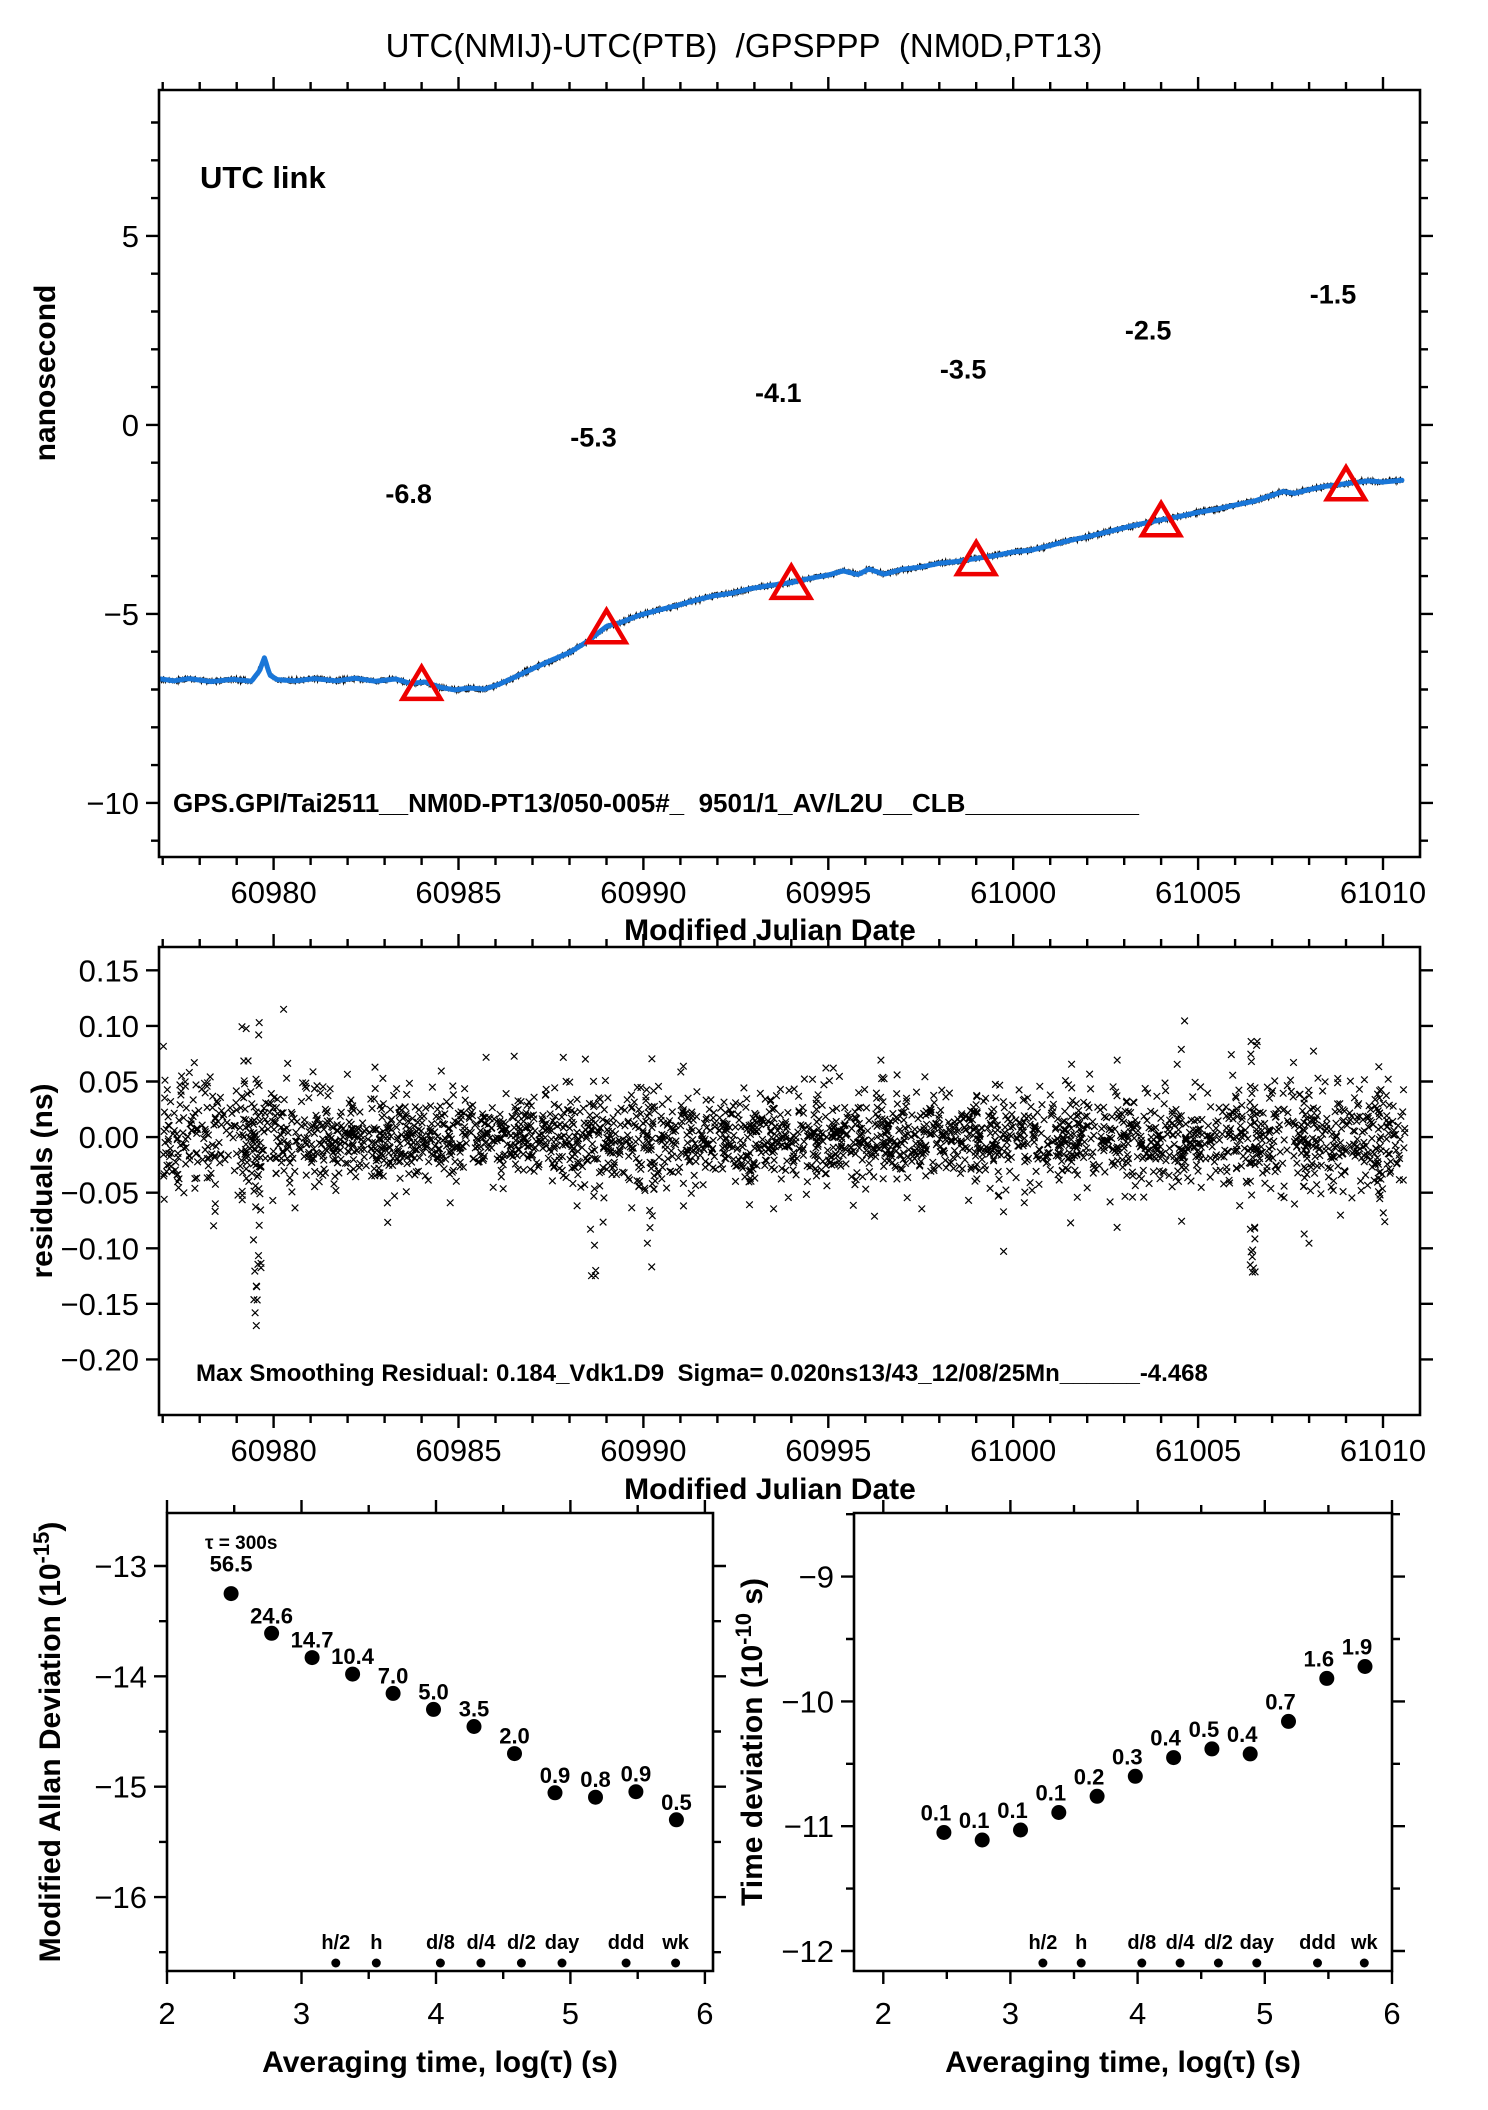  I want to click on y-tick-label: −12, so click(807, 1951).